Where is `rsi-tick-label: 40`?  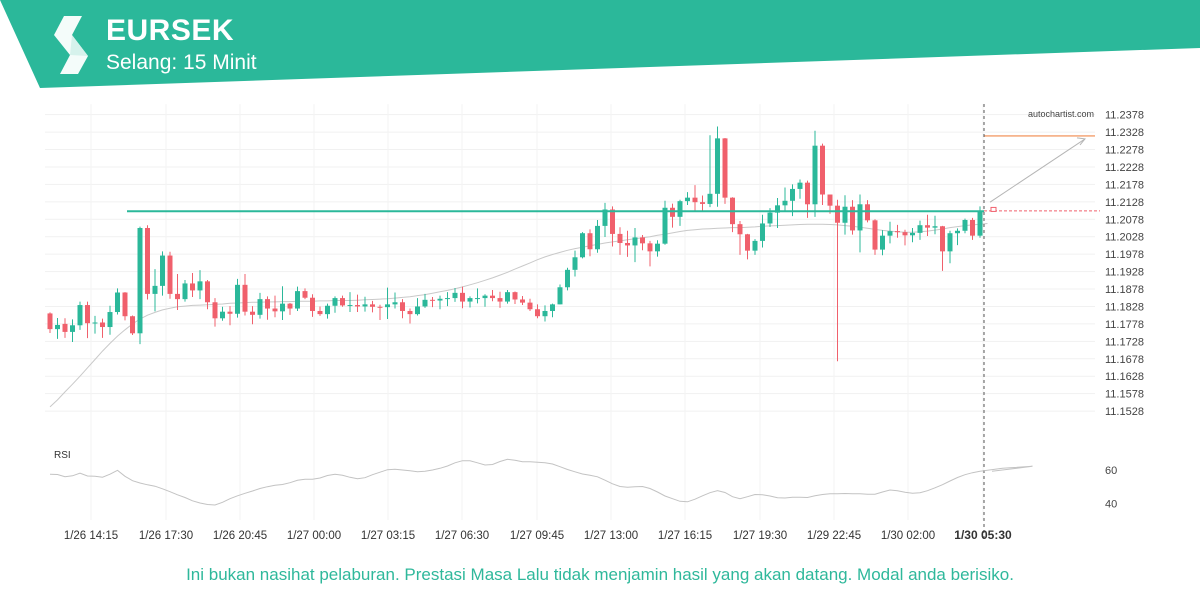
rsi-tick-label: 40 is located at coordinates (1111, 504).